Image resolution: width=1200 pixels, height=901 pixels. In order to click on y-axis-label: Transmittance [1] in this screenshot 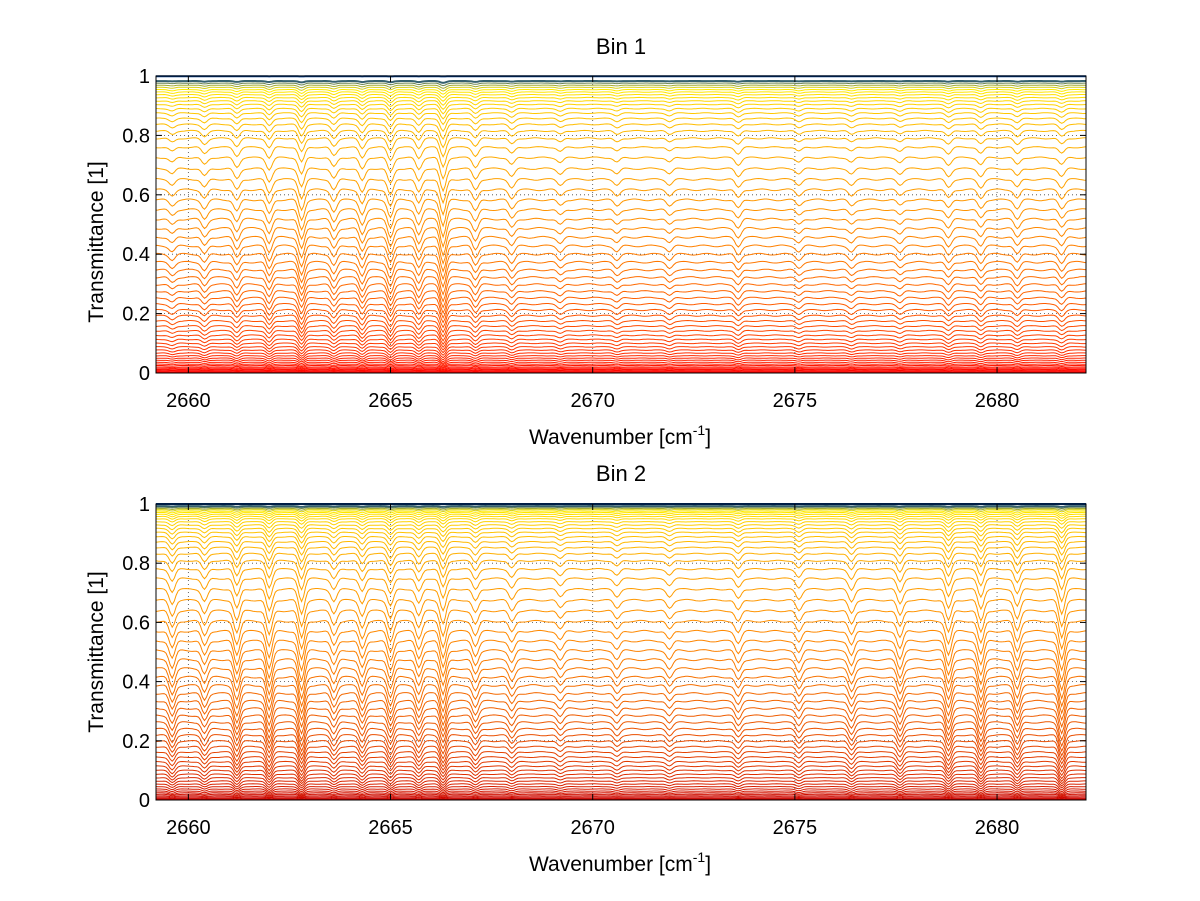, I will do `click(96, 651)`.